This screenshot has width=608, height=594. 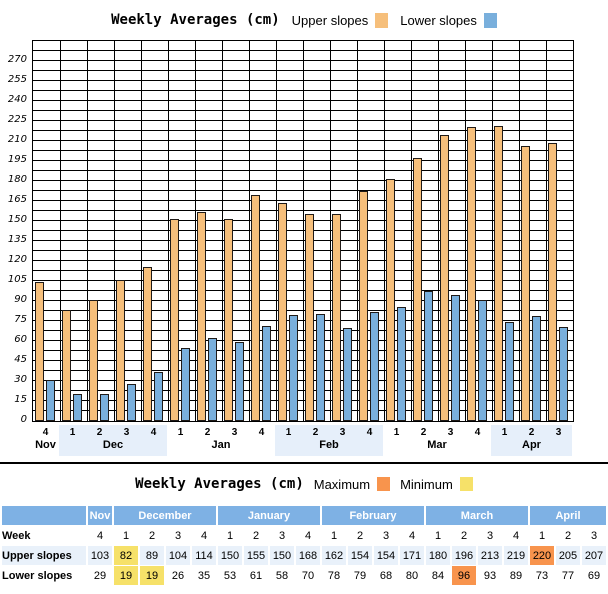 I want to click on value-cell: 4, so click(x=100, y=535).